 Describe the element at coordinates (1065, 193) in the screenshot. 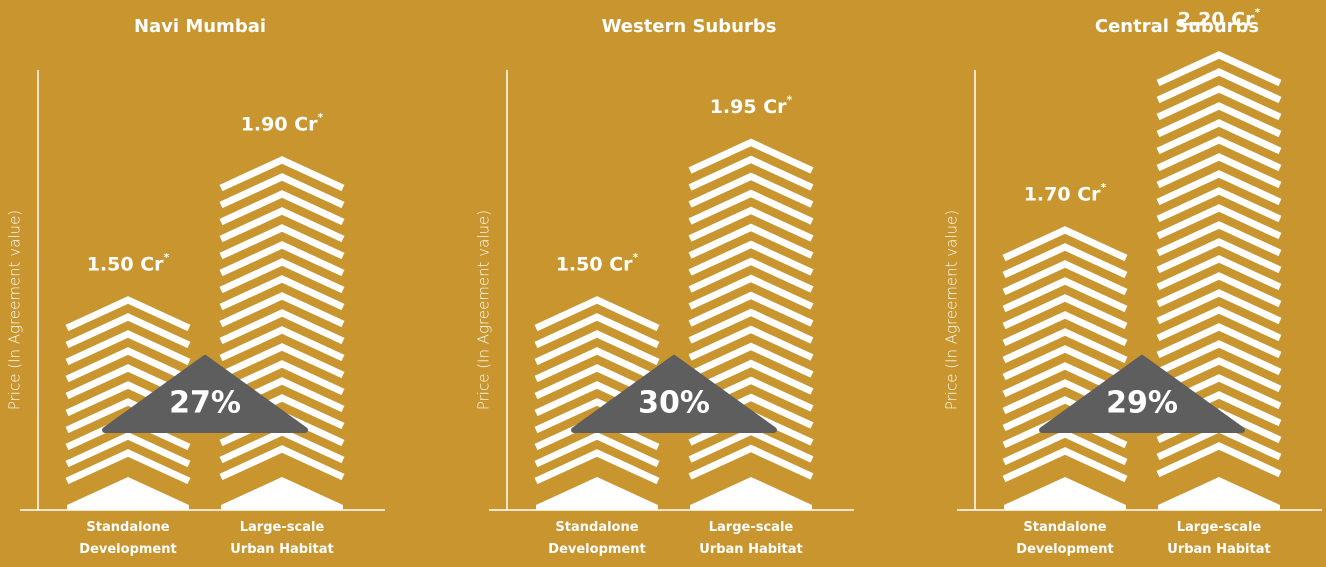

I see `value-label: 1.70 Cr*` at that location.